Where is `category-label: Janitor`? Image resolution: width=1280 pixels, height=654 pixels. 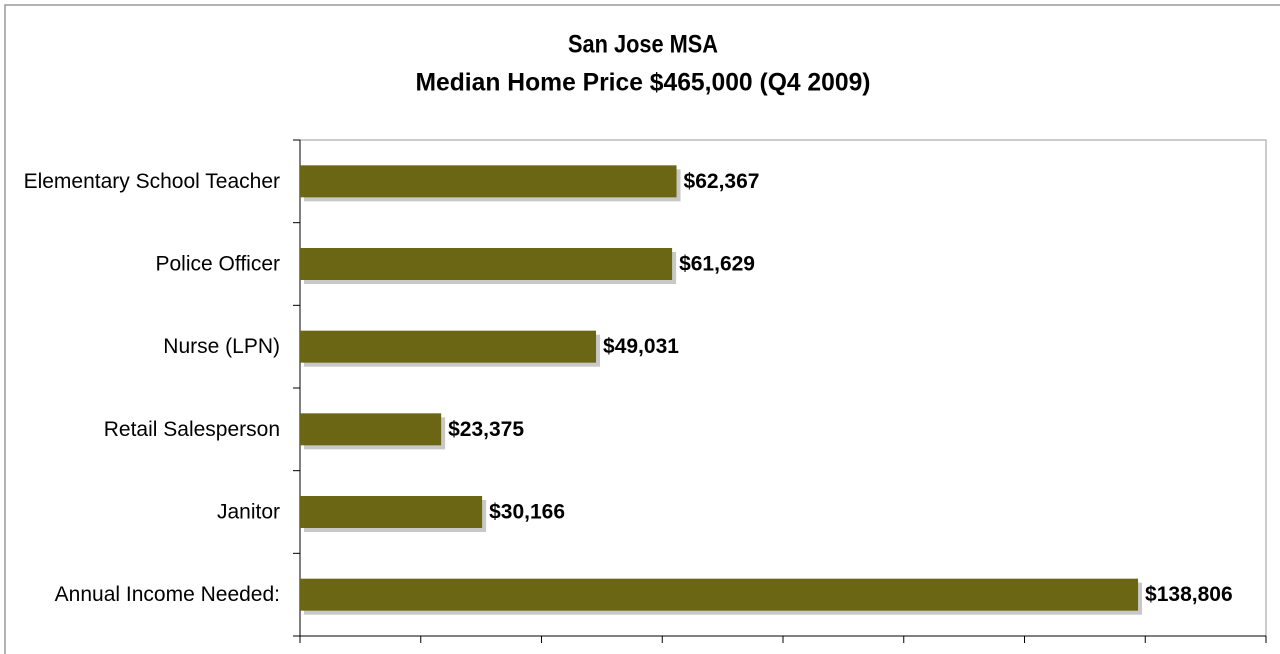 category-label: Janitor is located at coordinates (248, 512).